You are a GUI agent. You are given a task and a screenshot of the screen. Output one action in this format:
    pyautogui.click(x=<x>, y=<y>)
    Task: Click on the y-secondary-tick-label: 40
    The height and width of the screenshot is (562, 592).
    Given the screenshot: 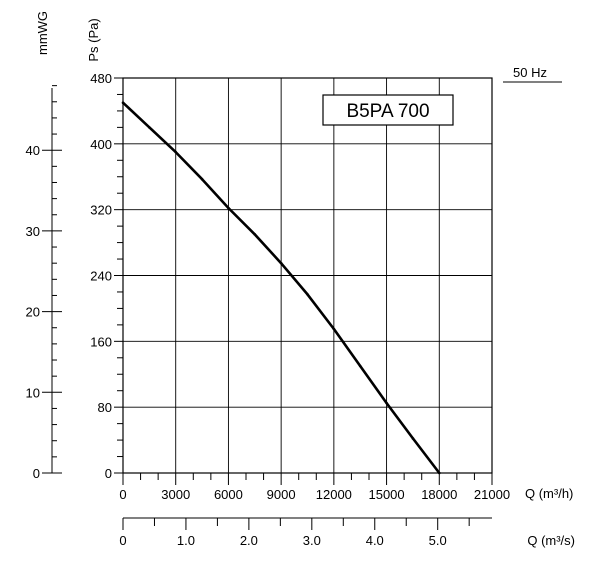 What is the action you would take?
    pyautogui.click(x=33, y=150)
    